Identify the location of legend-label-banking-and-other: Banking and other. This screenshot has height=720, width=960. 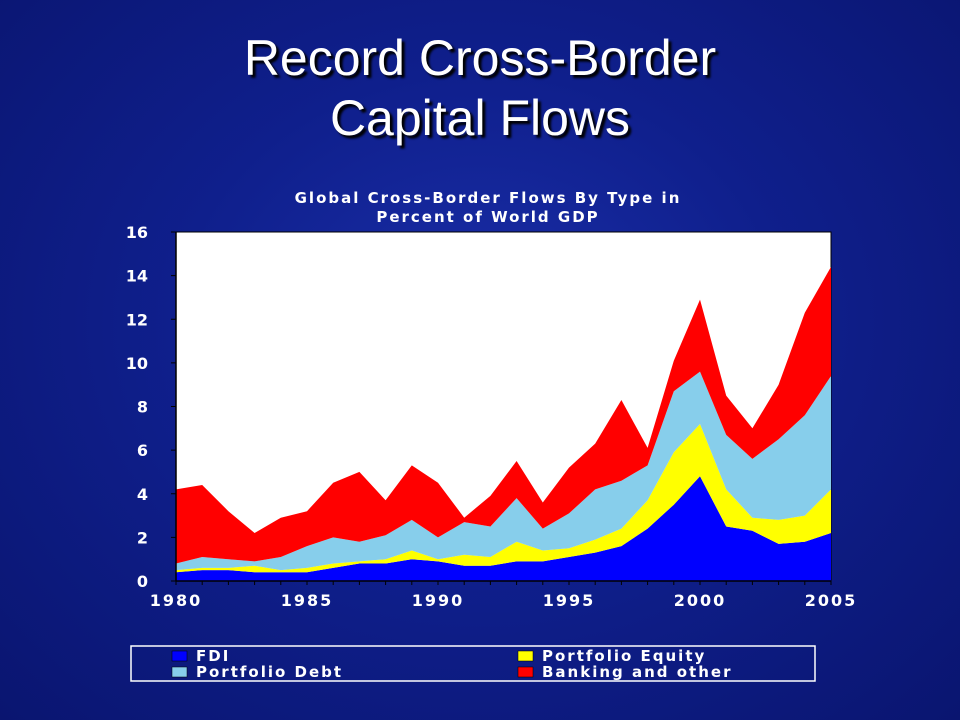
(637, 672).